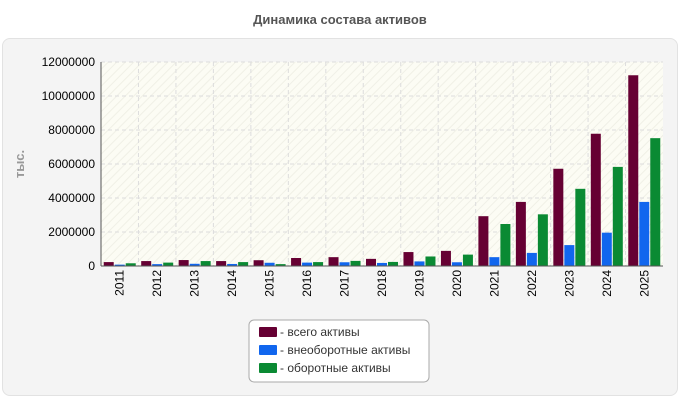 Image resolution: width=680 pixels, height=400 pixels. Describe the element at coordinates (345, 283) in the screenshot. I see `x-tick-label: 2017` at that location.